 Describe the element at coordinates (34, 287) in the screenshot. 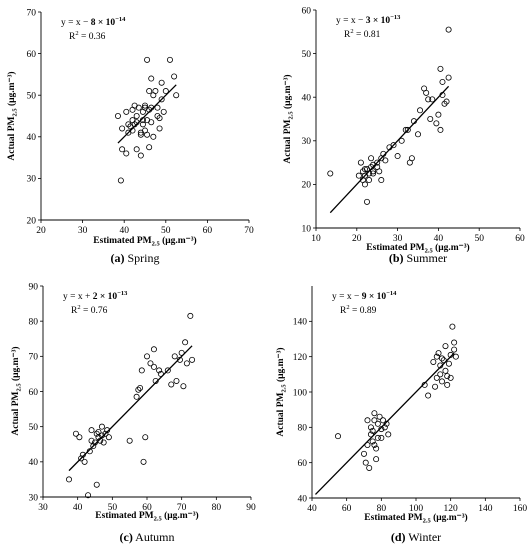

I see `y-tick-label: 90` at that location.